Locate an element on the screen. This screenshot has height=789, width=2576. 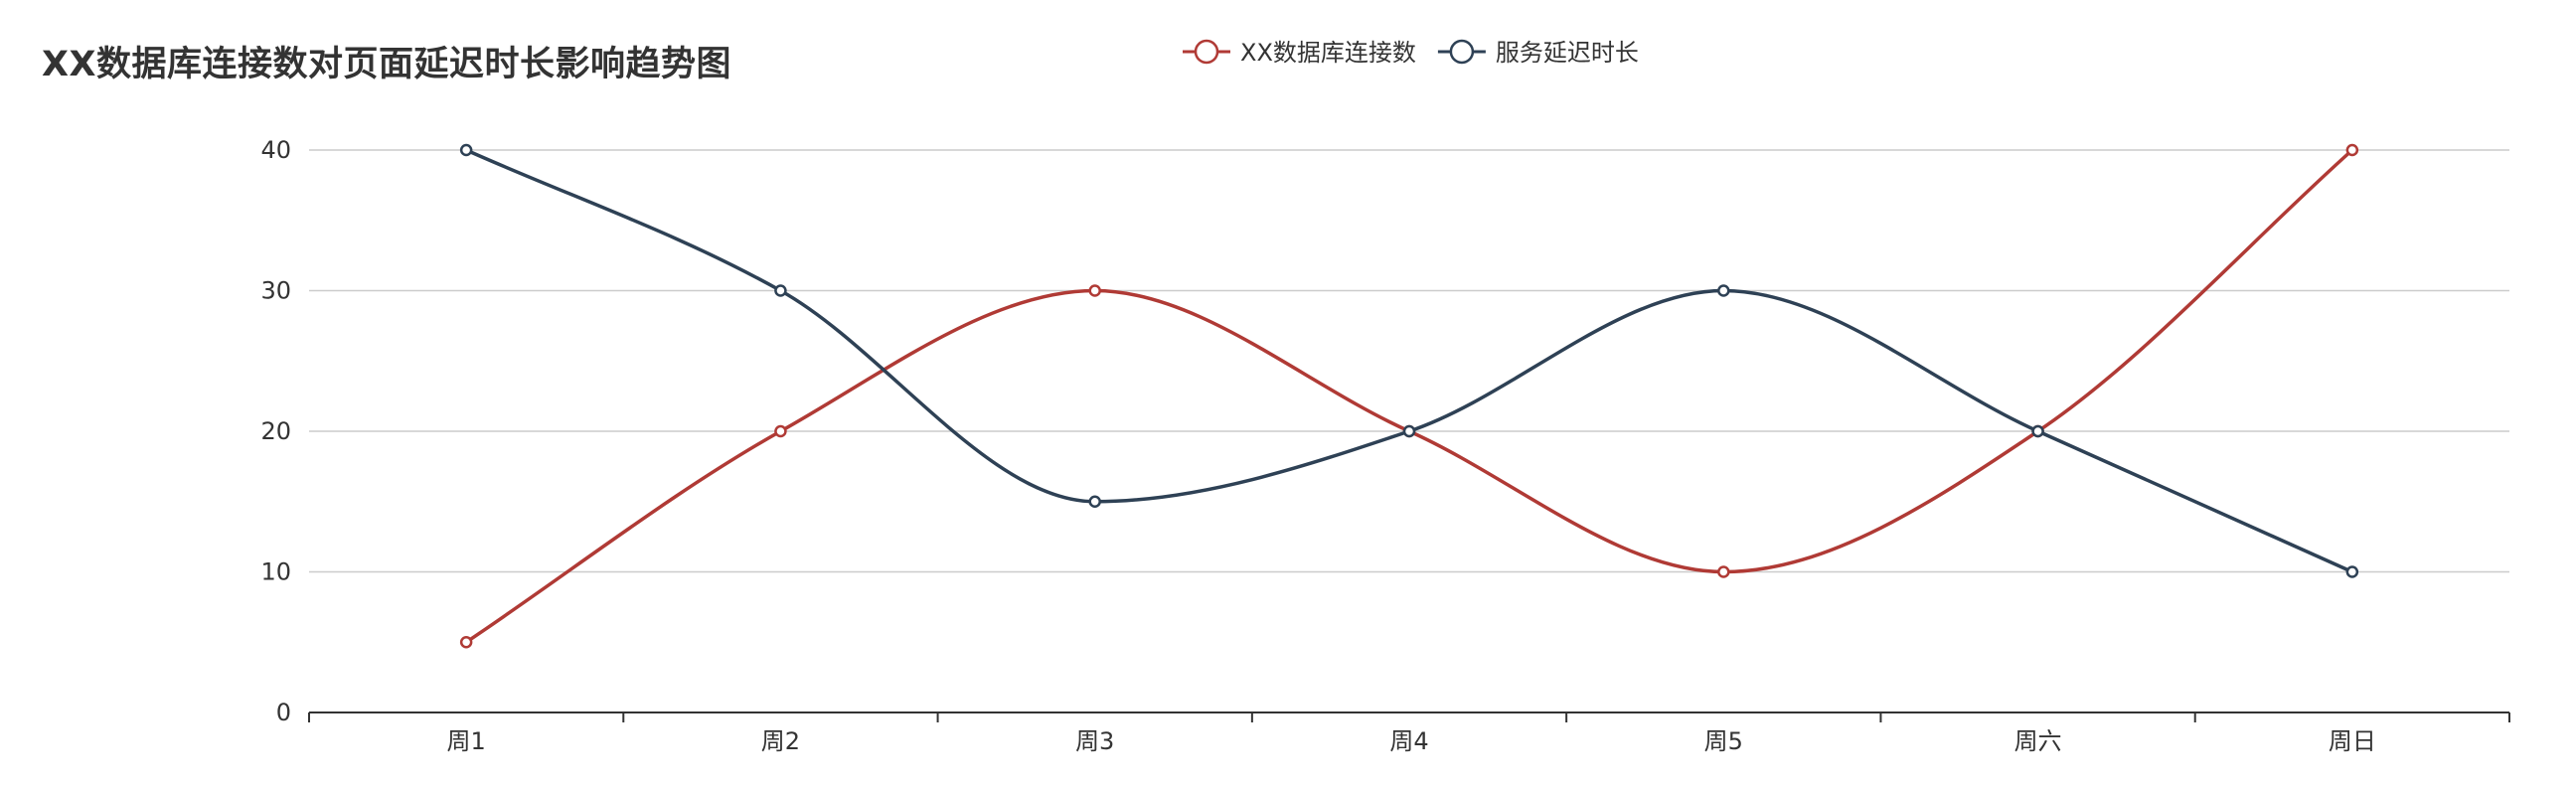
y-tick-label: 20 is located at coordinates (275, 431).